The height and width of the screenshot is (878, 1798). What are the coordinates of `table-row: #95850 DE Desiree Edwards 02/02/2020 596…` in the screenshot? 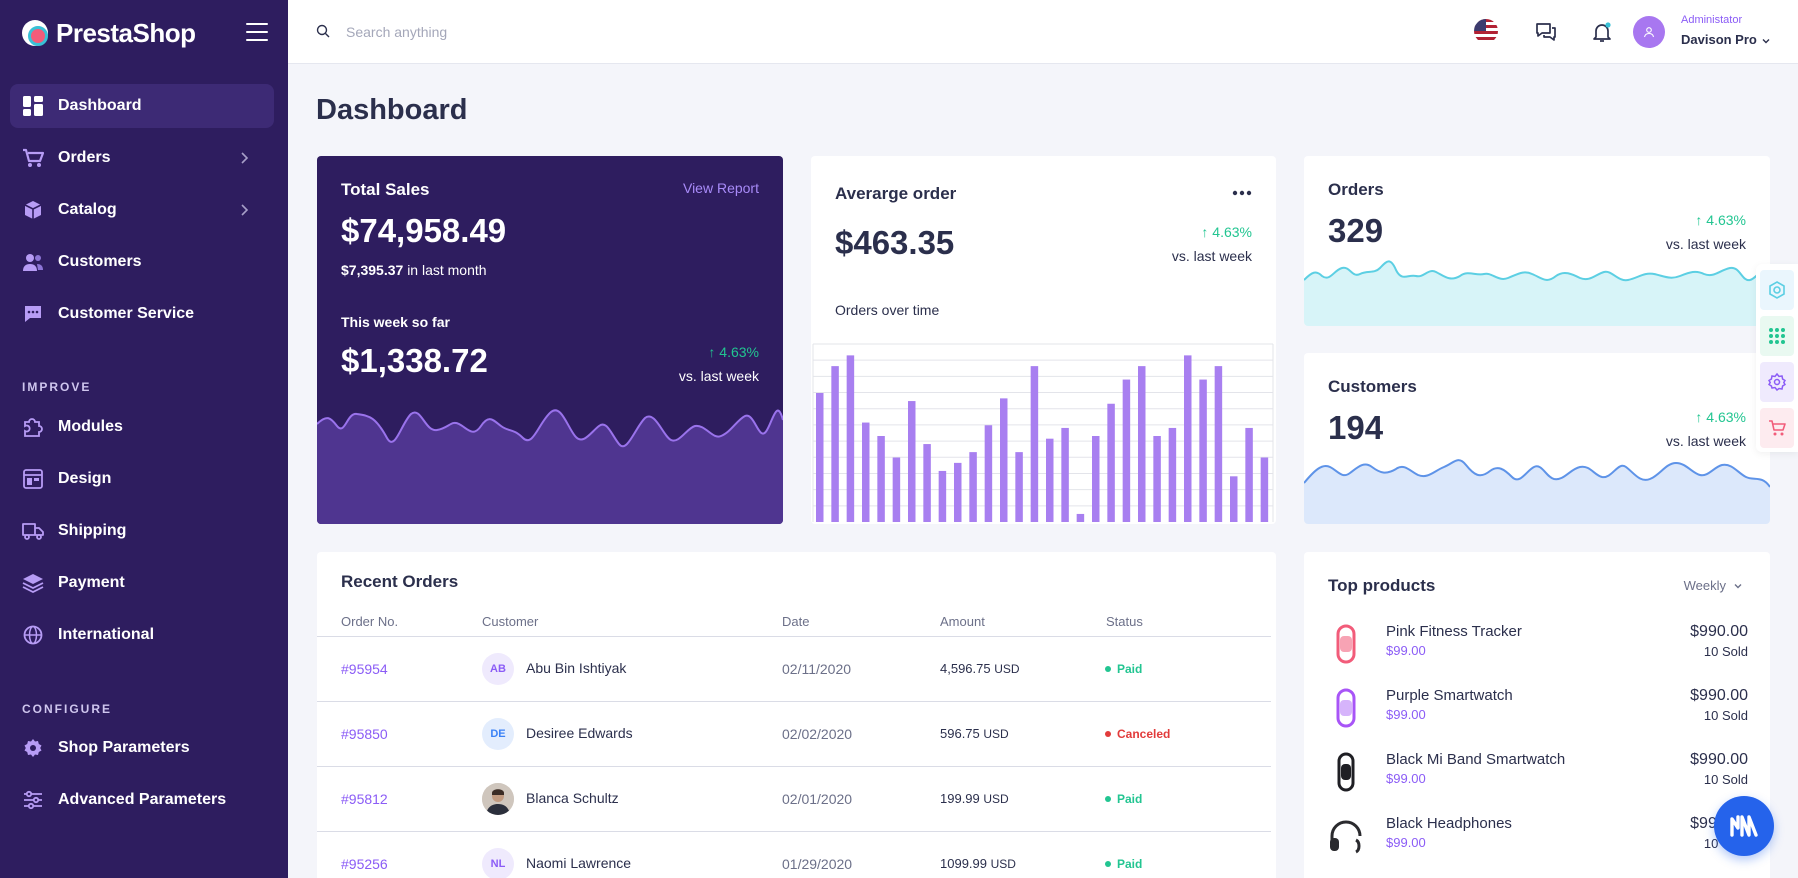 It's located at (794, 733).